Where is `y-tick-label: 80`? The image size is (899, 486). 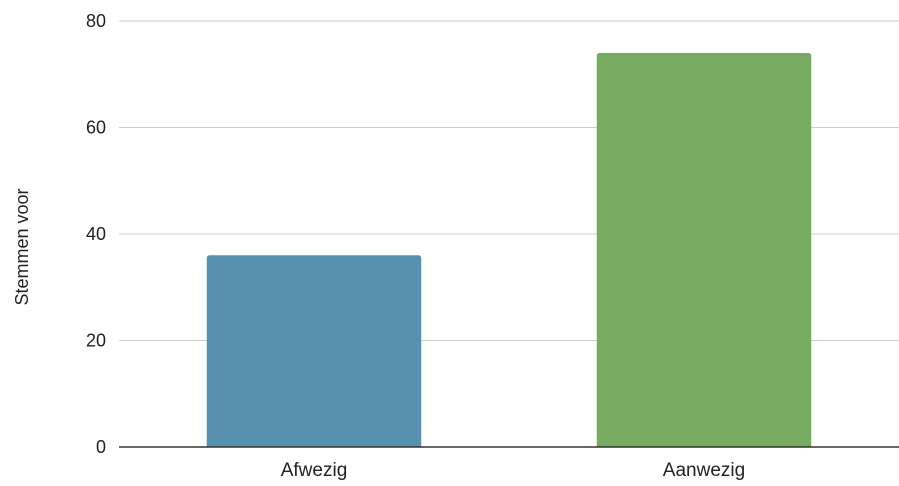
y-tick-label: 80 is located at coordinates (96, 21).